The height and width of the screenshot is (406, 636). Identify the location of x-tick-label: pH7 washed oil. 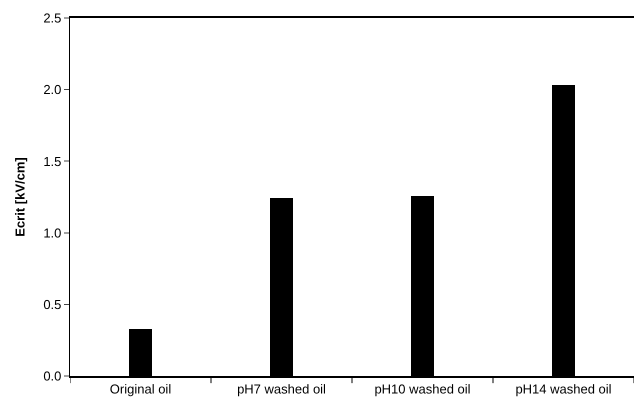
(281, 388).